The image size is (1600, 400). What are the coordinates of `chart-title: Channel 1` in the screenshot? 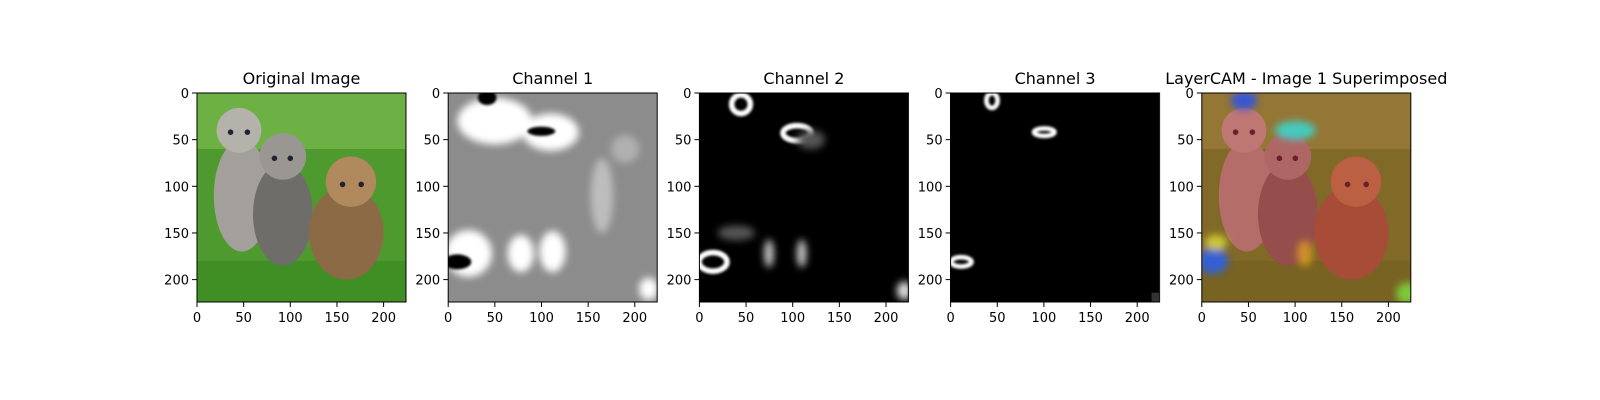 It's located at (552, 78).